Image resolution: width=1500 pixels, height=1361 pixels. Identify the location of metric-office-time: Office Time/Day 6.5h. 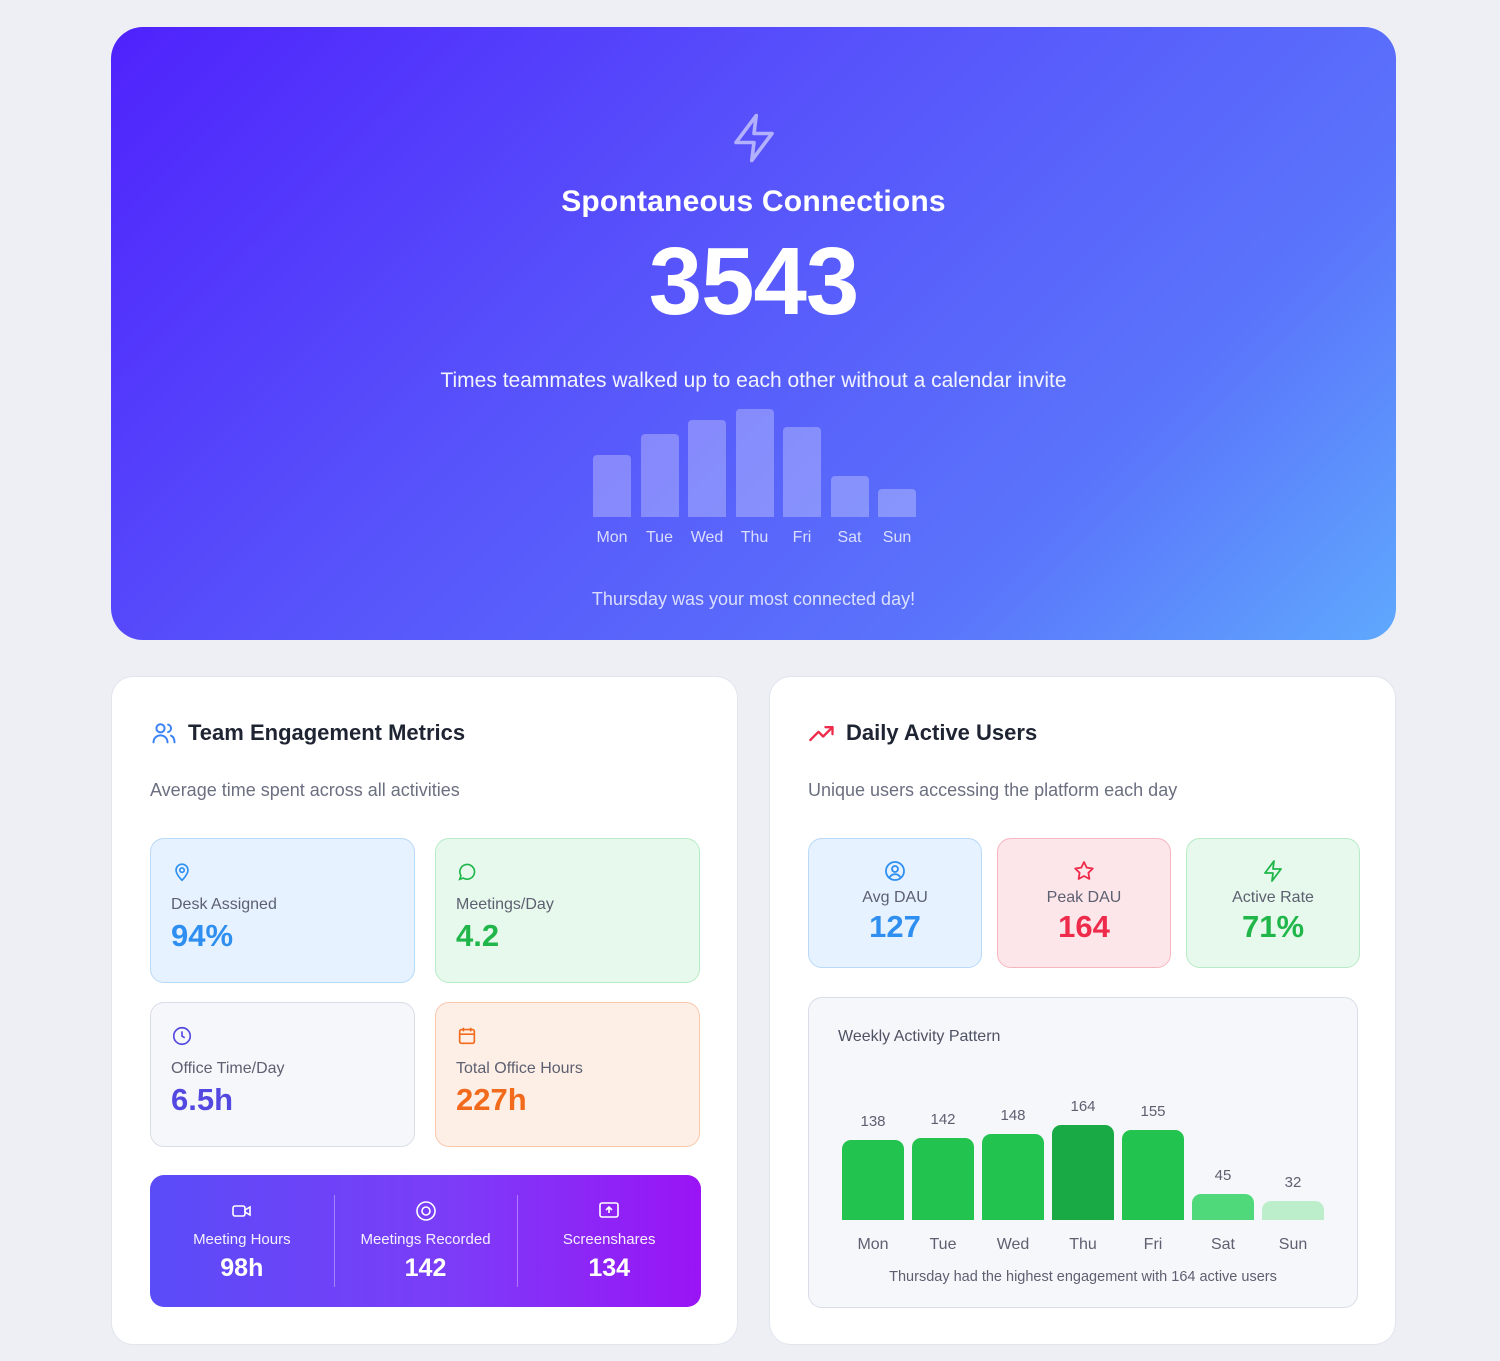
(282, 1074).